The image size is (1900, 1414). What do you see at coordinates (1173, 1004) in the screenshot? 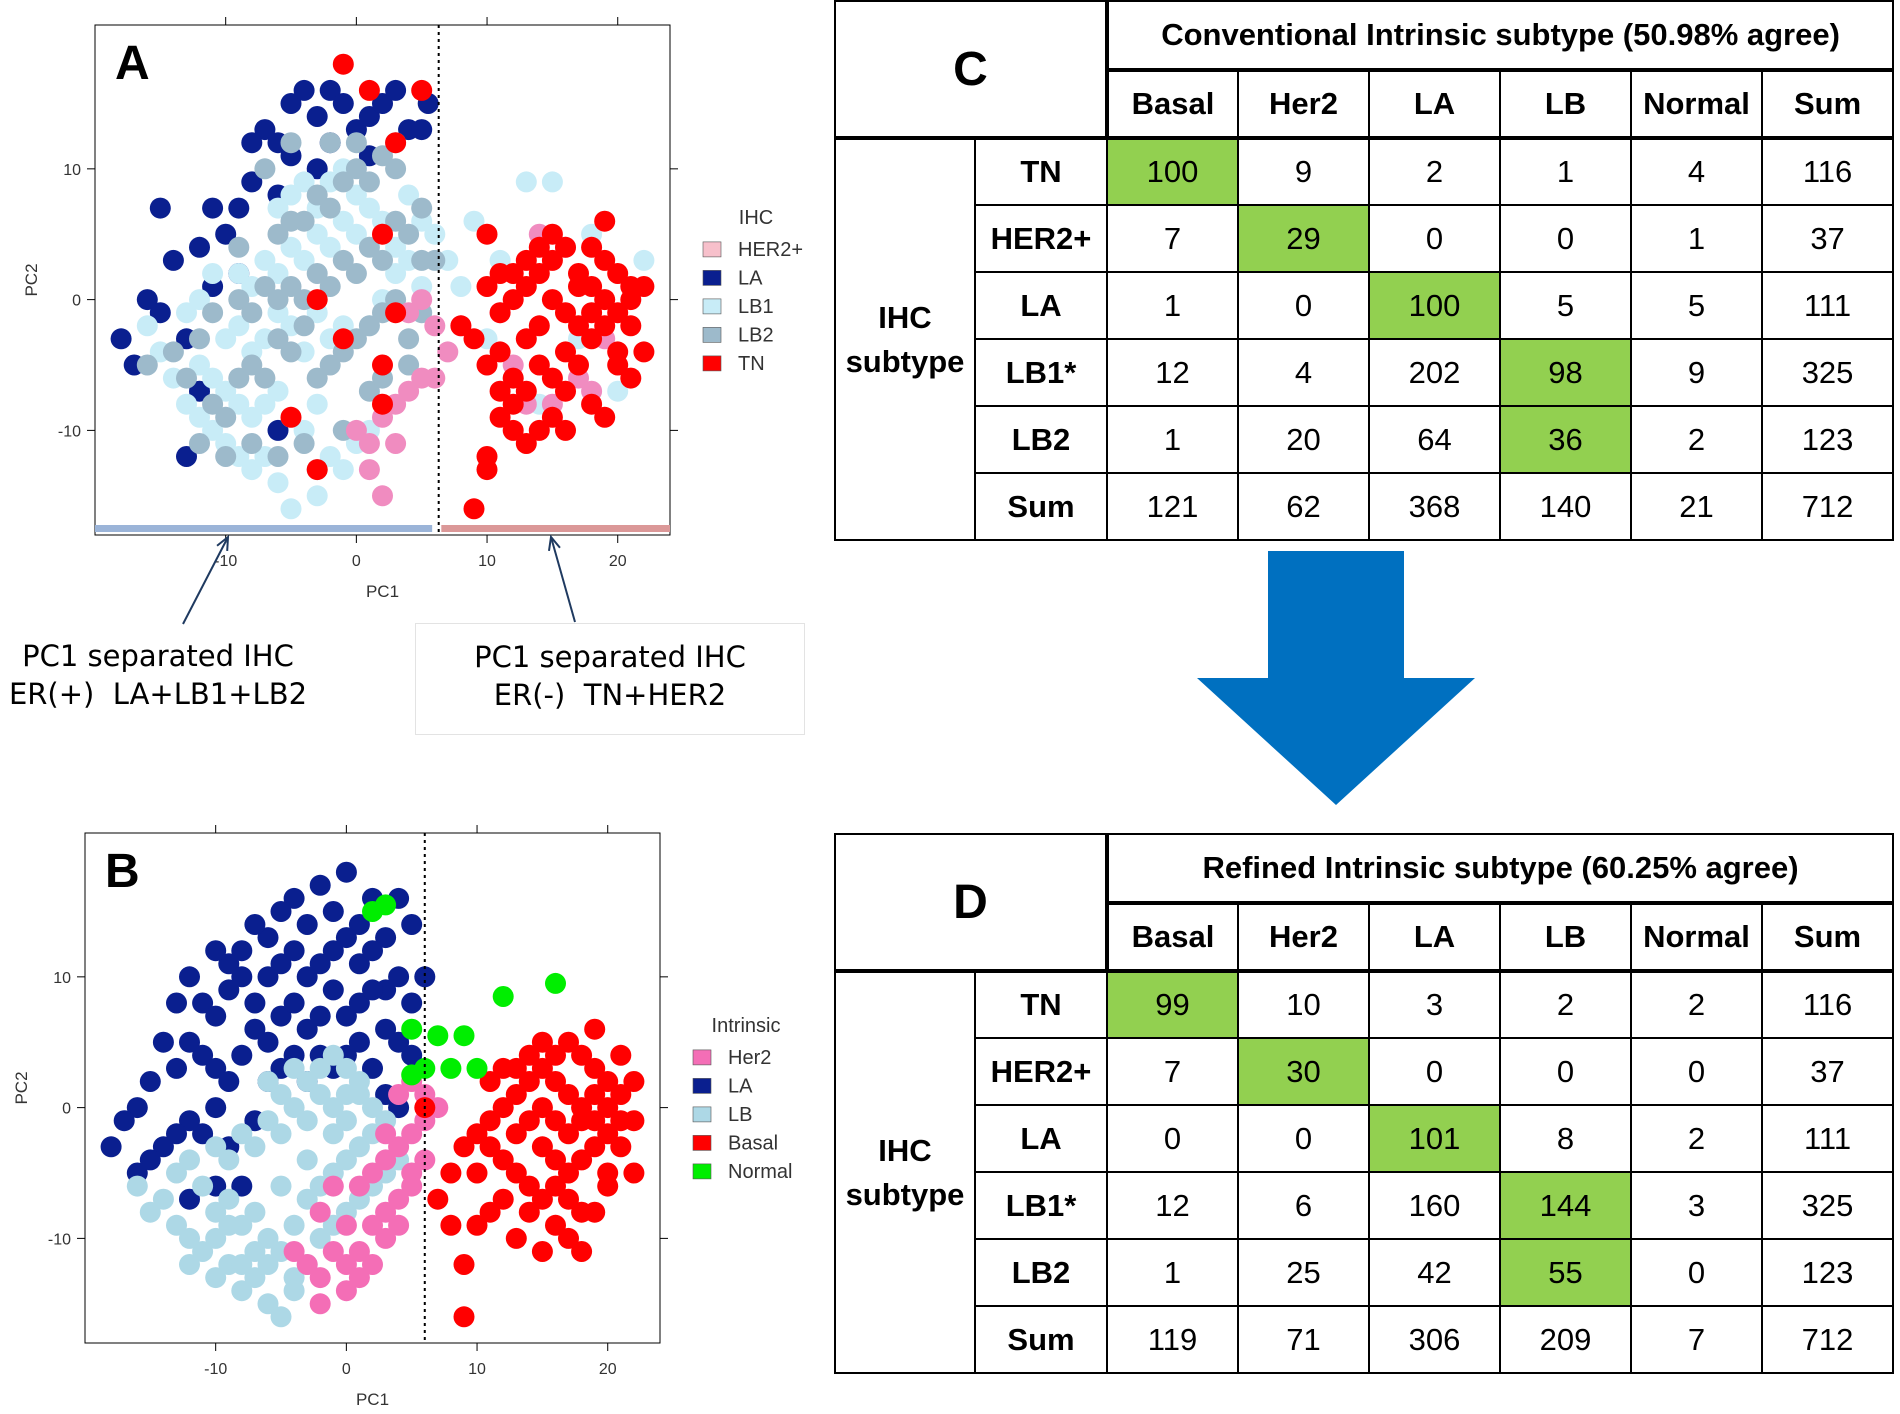
I see `table_d-cell: 99` at bounding box center [1173, 1004].